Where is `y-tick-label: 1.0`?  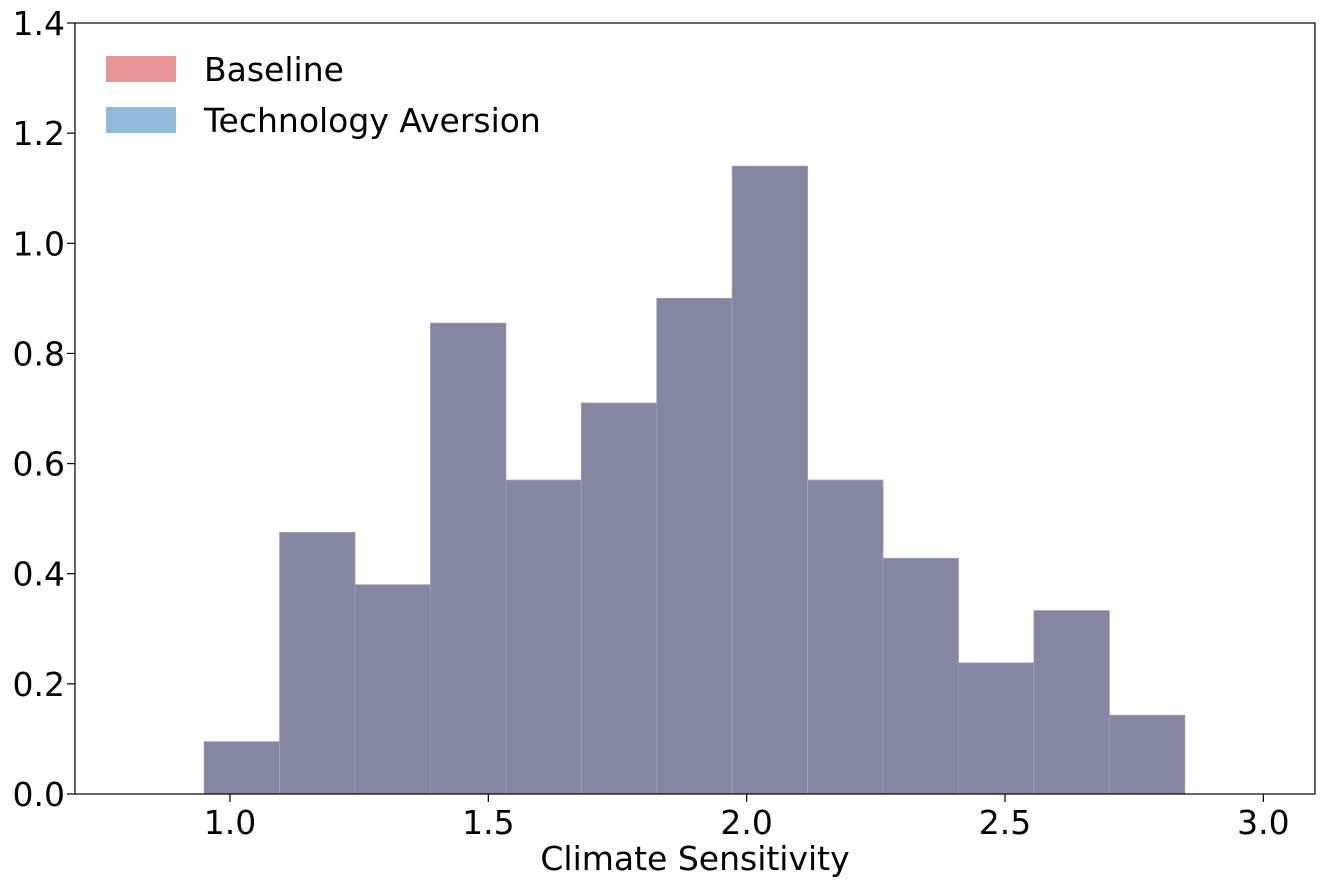
y-tick-label: 1.0 is located at coordinates (39, 243).